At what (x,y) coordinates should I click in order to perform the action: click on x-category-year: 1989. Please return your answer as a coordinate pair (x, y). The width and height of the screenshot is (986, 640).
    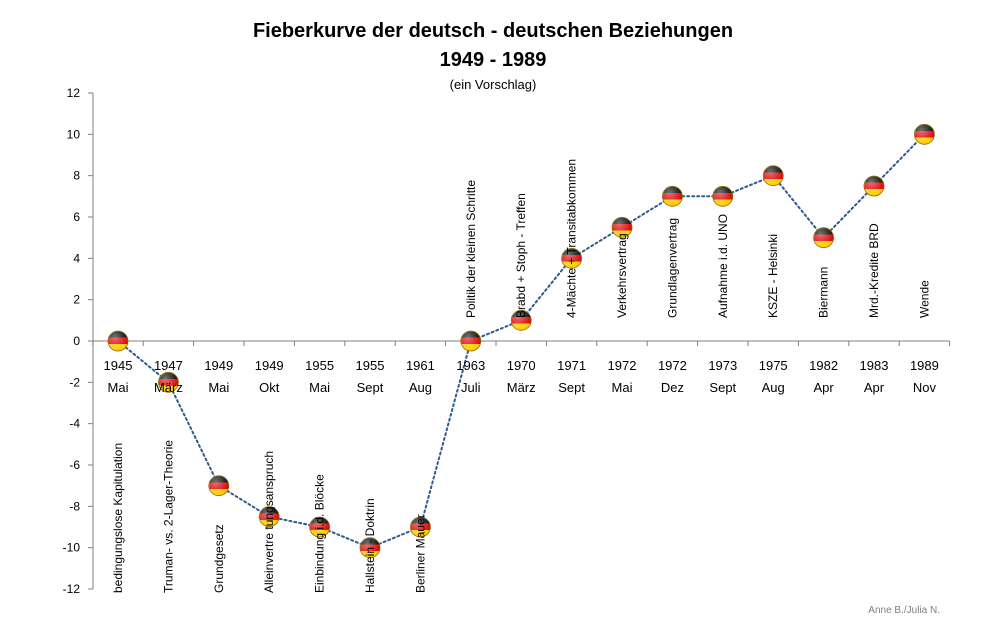
    Looking at the image, I should click on (924, 365).